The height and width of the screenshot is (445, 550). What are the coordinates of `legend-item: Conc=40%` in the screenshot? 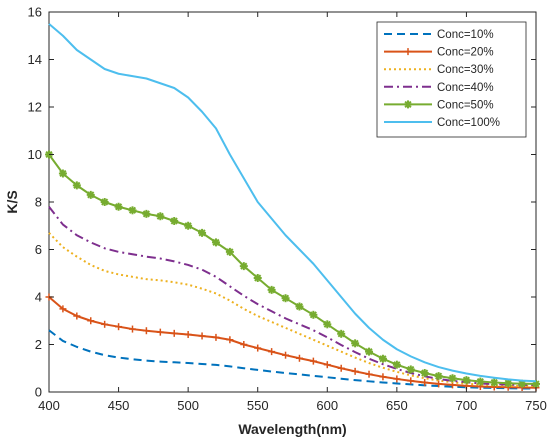 It's located at (439, 88).